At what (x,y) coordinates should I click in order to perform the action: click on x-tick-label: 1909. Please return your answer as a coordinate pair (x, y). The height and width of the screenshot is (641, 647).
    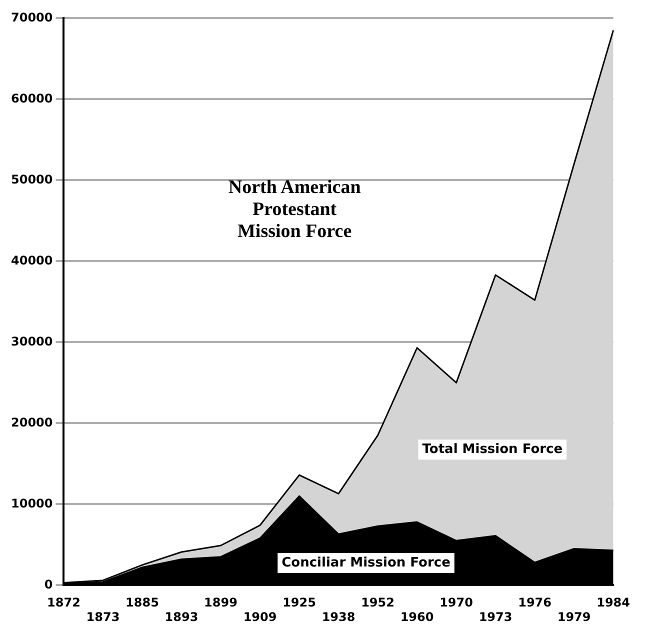
    Looking at the image, I should click on (260, 617).